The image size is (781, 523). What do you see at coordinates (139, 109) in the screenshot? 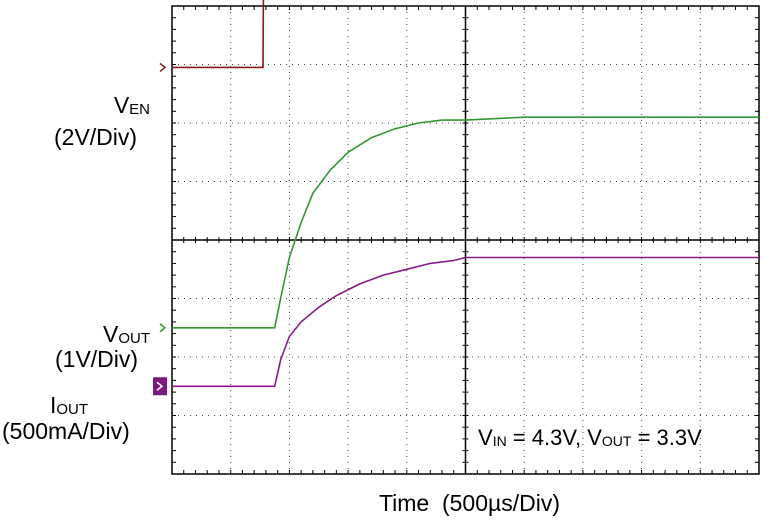
I see `ven-label-sub: EN` at bounding box center [139, 109].